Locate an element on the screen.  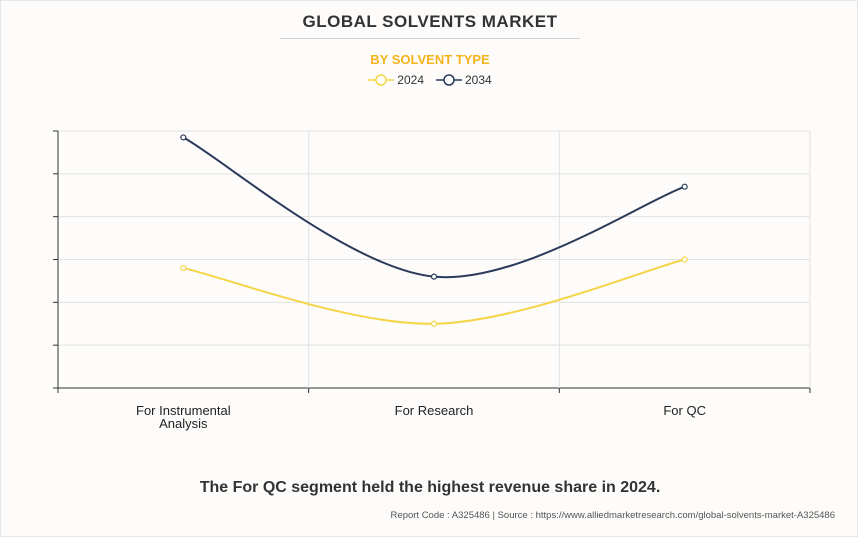
title-divider is located at coordinates (430, 38).